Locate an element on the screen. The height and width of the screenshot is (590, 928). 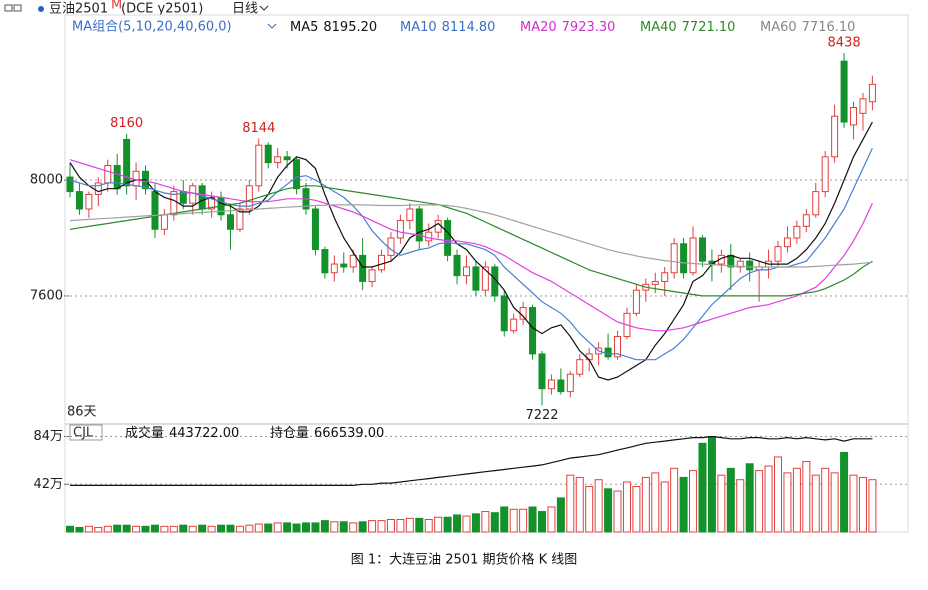
price-annotation: 7222 is located at coordinates (541, 415).